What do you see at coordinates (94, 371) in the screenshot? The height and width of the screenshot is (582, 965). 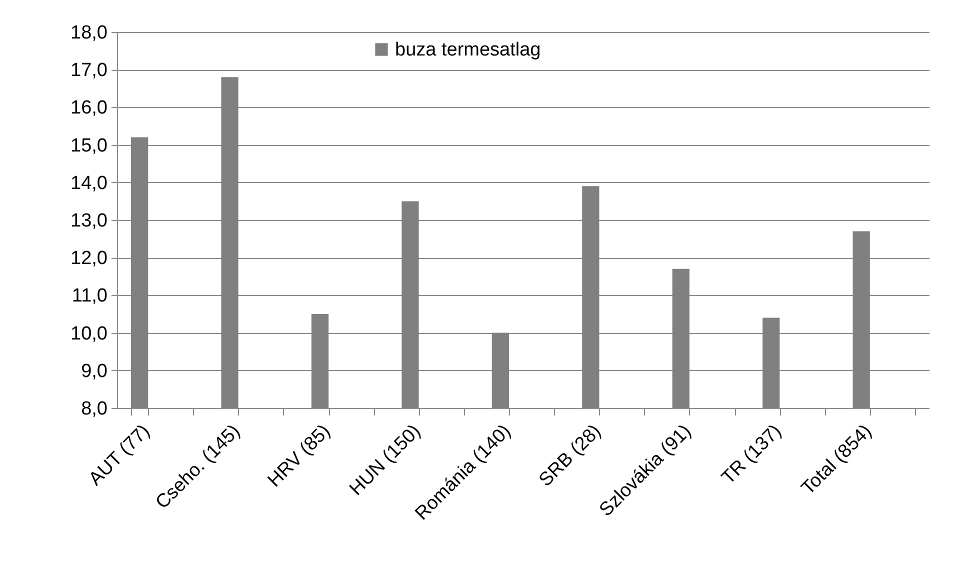 I see `y-tick-label: 9,0` at bounding box center [94, 371].